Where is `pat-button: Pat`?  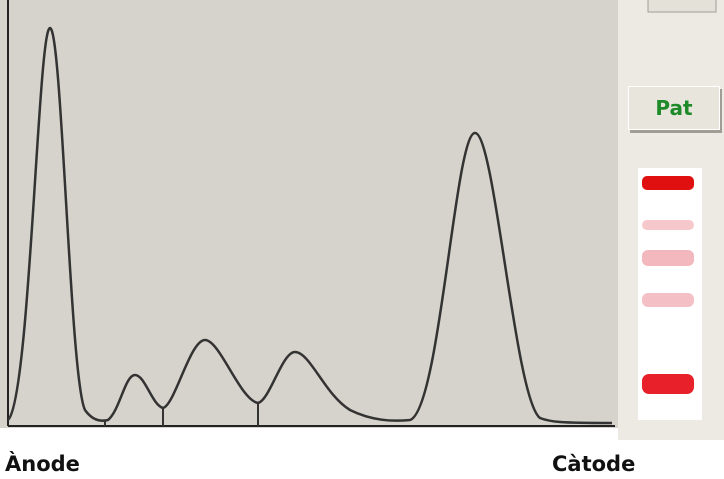 pat-button: Pat is located at coordinates (674, 108).